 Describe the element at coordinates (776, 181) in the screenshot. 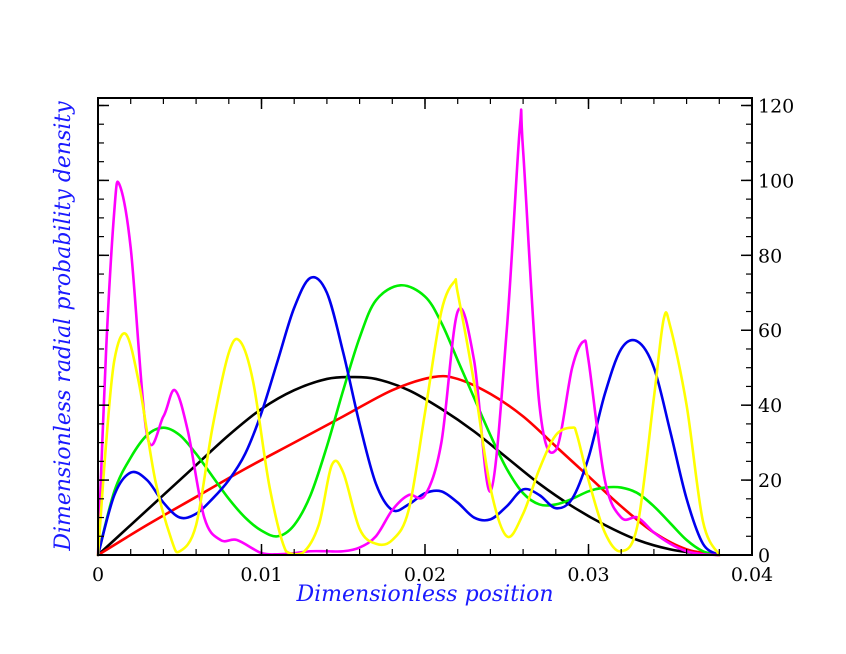

I see `y-tick-label: 100` at that location.